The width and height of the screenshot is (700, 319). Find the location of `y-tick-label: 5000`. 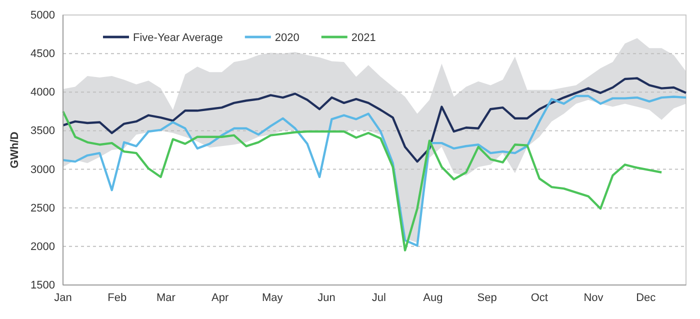

y-tick-label: 5000 is located at coordinates (42, 16).